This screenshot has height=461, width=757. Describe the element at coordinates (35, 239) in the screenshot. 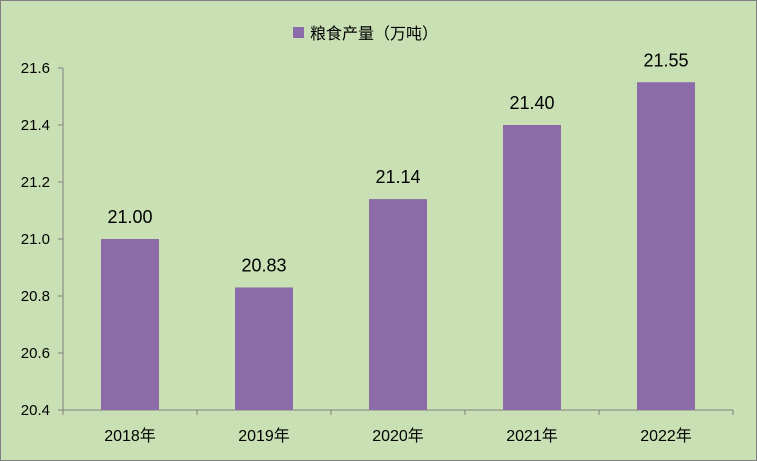

I see `y-tick-label: 21.0` at that location.